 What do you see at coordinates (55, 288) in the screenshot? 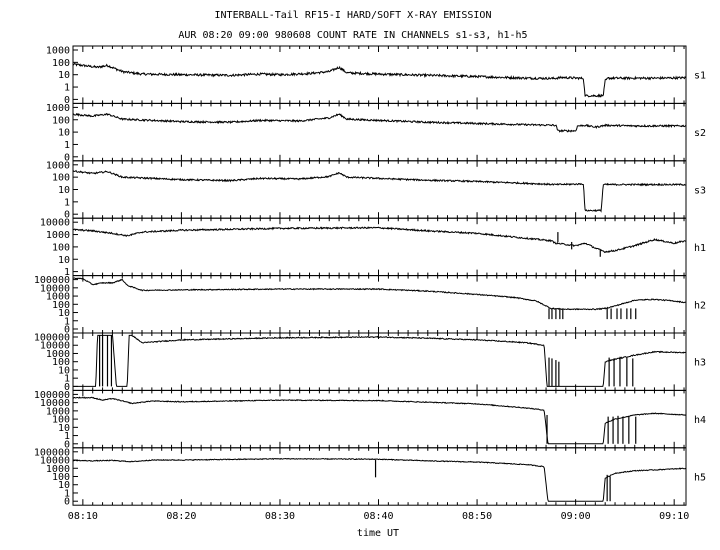
I see `ytick-label-h2-10000: 10000` at bounding box center [55, 288].